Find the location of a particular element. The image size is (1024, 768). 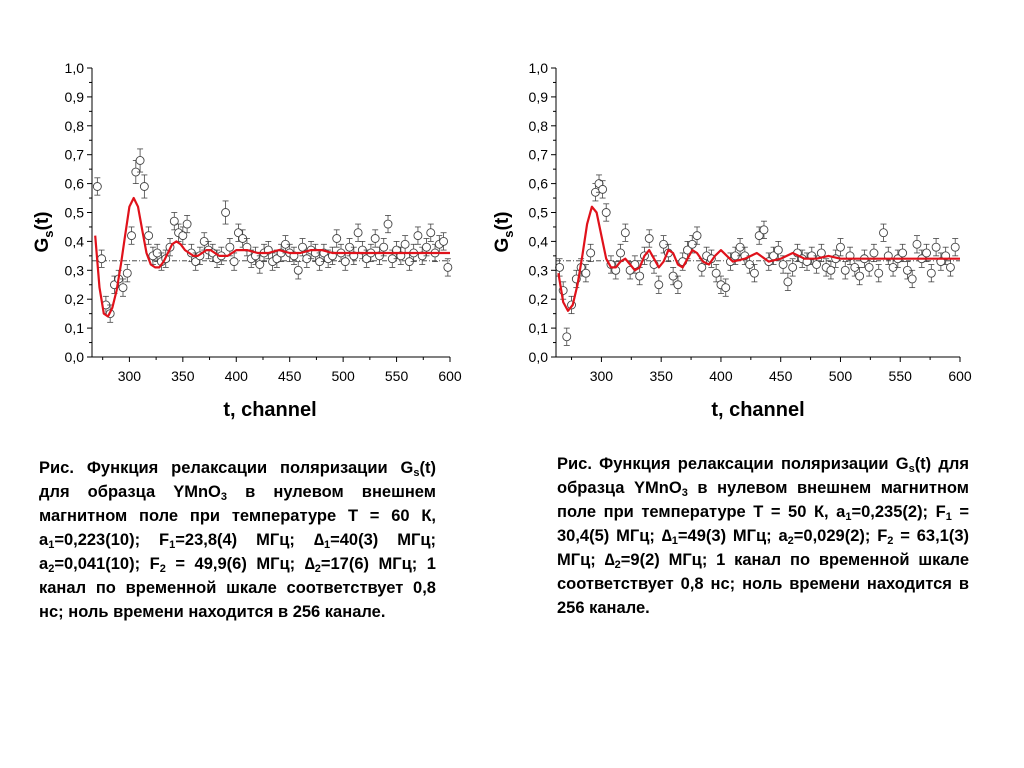

y-tick-label: 0,4 is located at coordinates (75, 241).